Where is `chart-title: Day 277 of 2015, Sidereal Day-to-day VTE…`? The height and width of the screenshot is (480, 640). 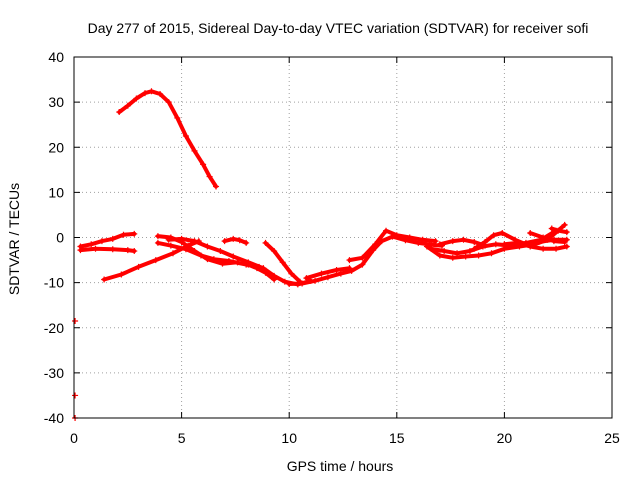
chart-title: Day 277 of 2015, Sidereal Day-to-day VTE… is located at coordinates (338, 28).